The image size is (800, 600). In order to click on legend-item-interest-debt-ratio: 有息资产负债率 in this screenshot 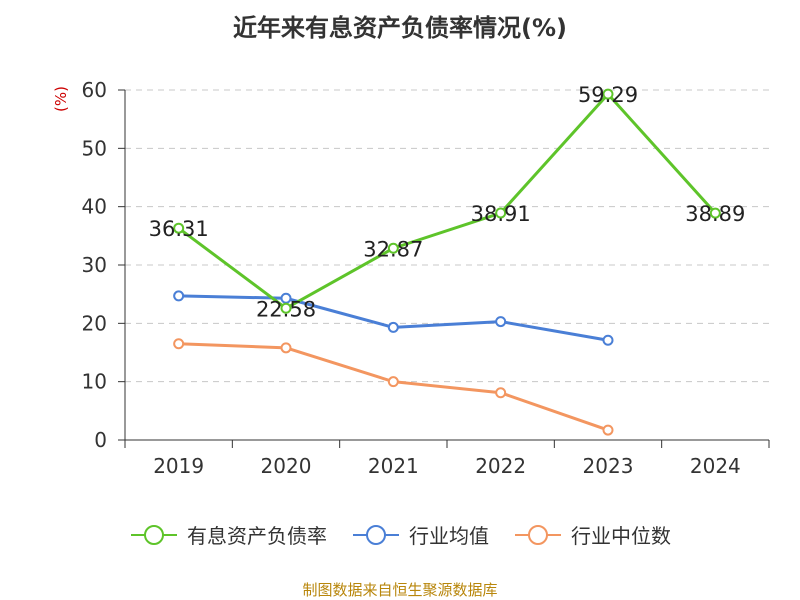, I will do `click(228, 534)`.